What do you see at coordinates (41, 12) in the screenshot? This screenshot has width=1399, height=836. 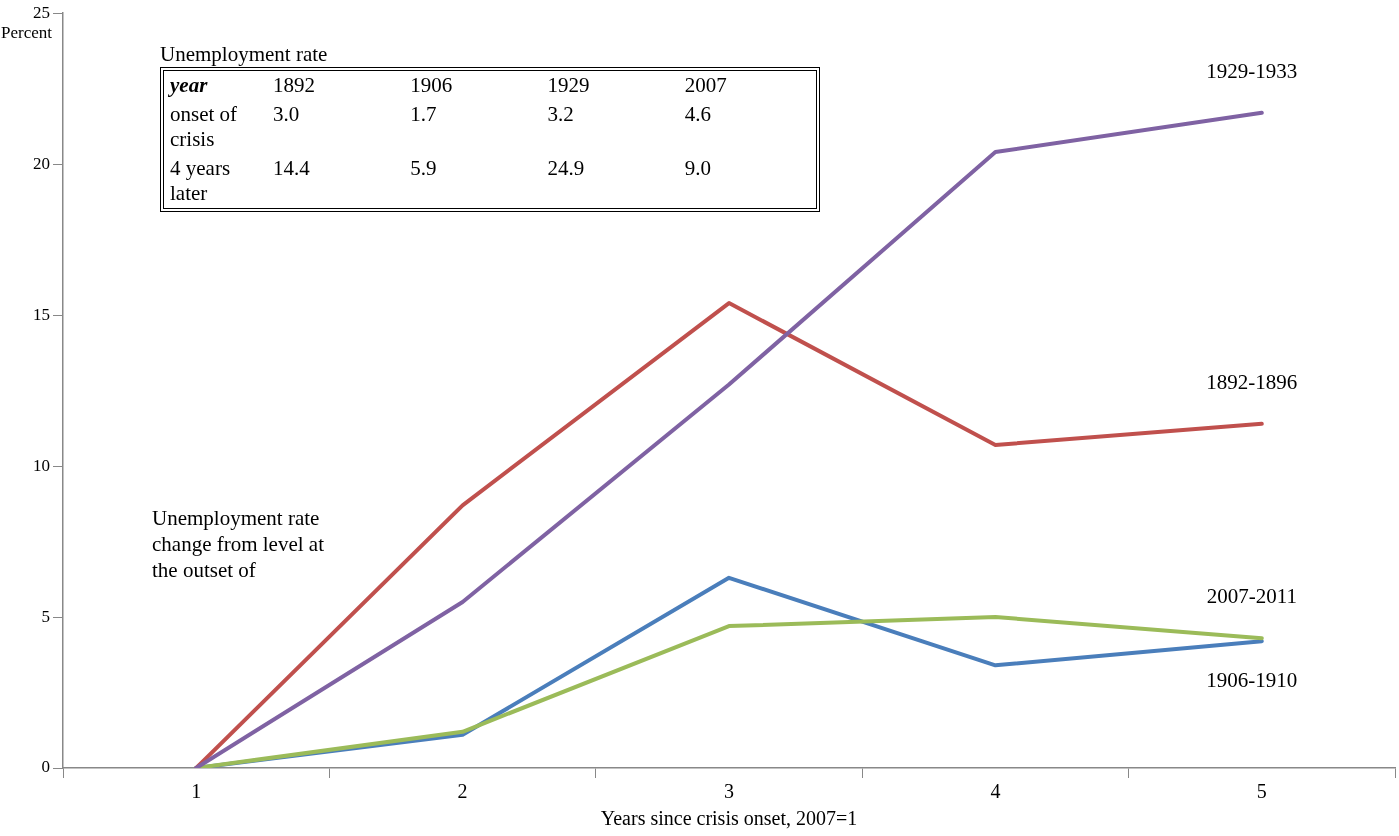 I see `y-tick-label: 25` at bounding box center [41, 12].